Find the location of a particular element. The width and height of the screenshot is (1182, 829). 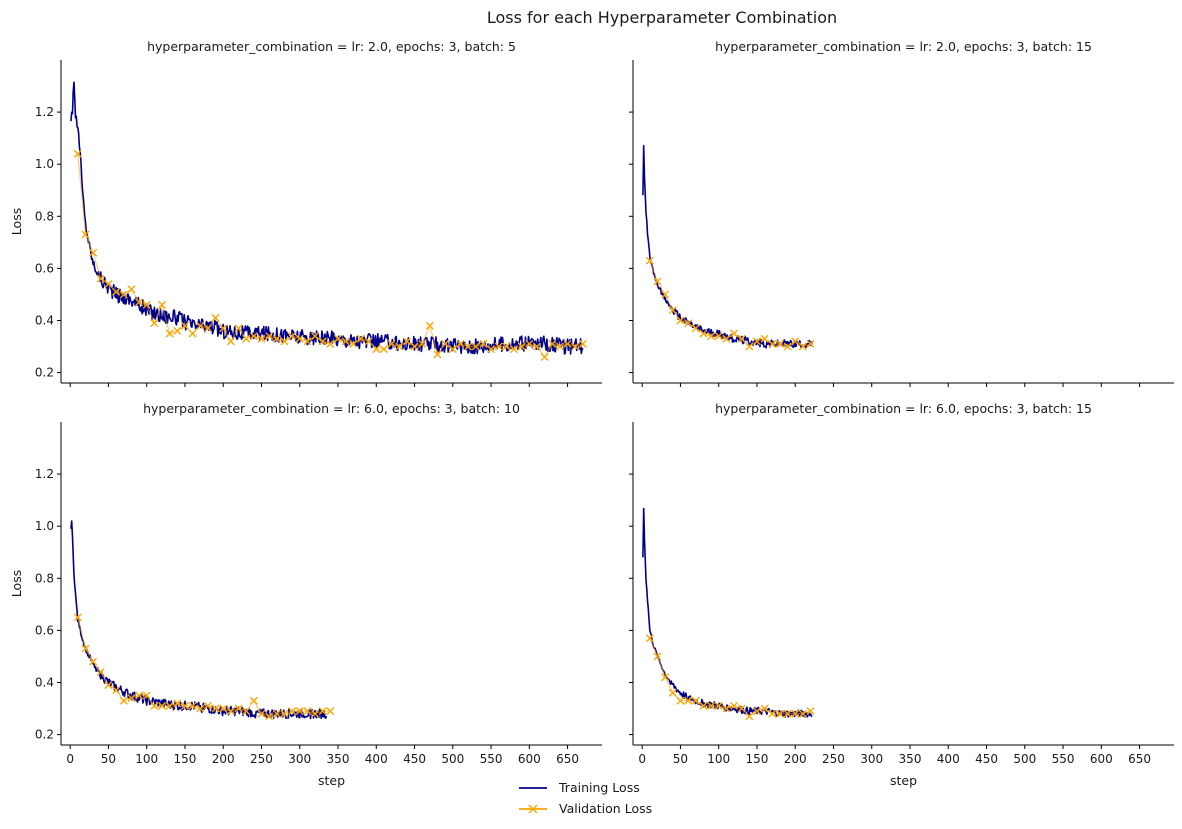

figure-title: Loss for each Hyperparameter Combination is located at coordinates (662, 17).